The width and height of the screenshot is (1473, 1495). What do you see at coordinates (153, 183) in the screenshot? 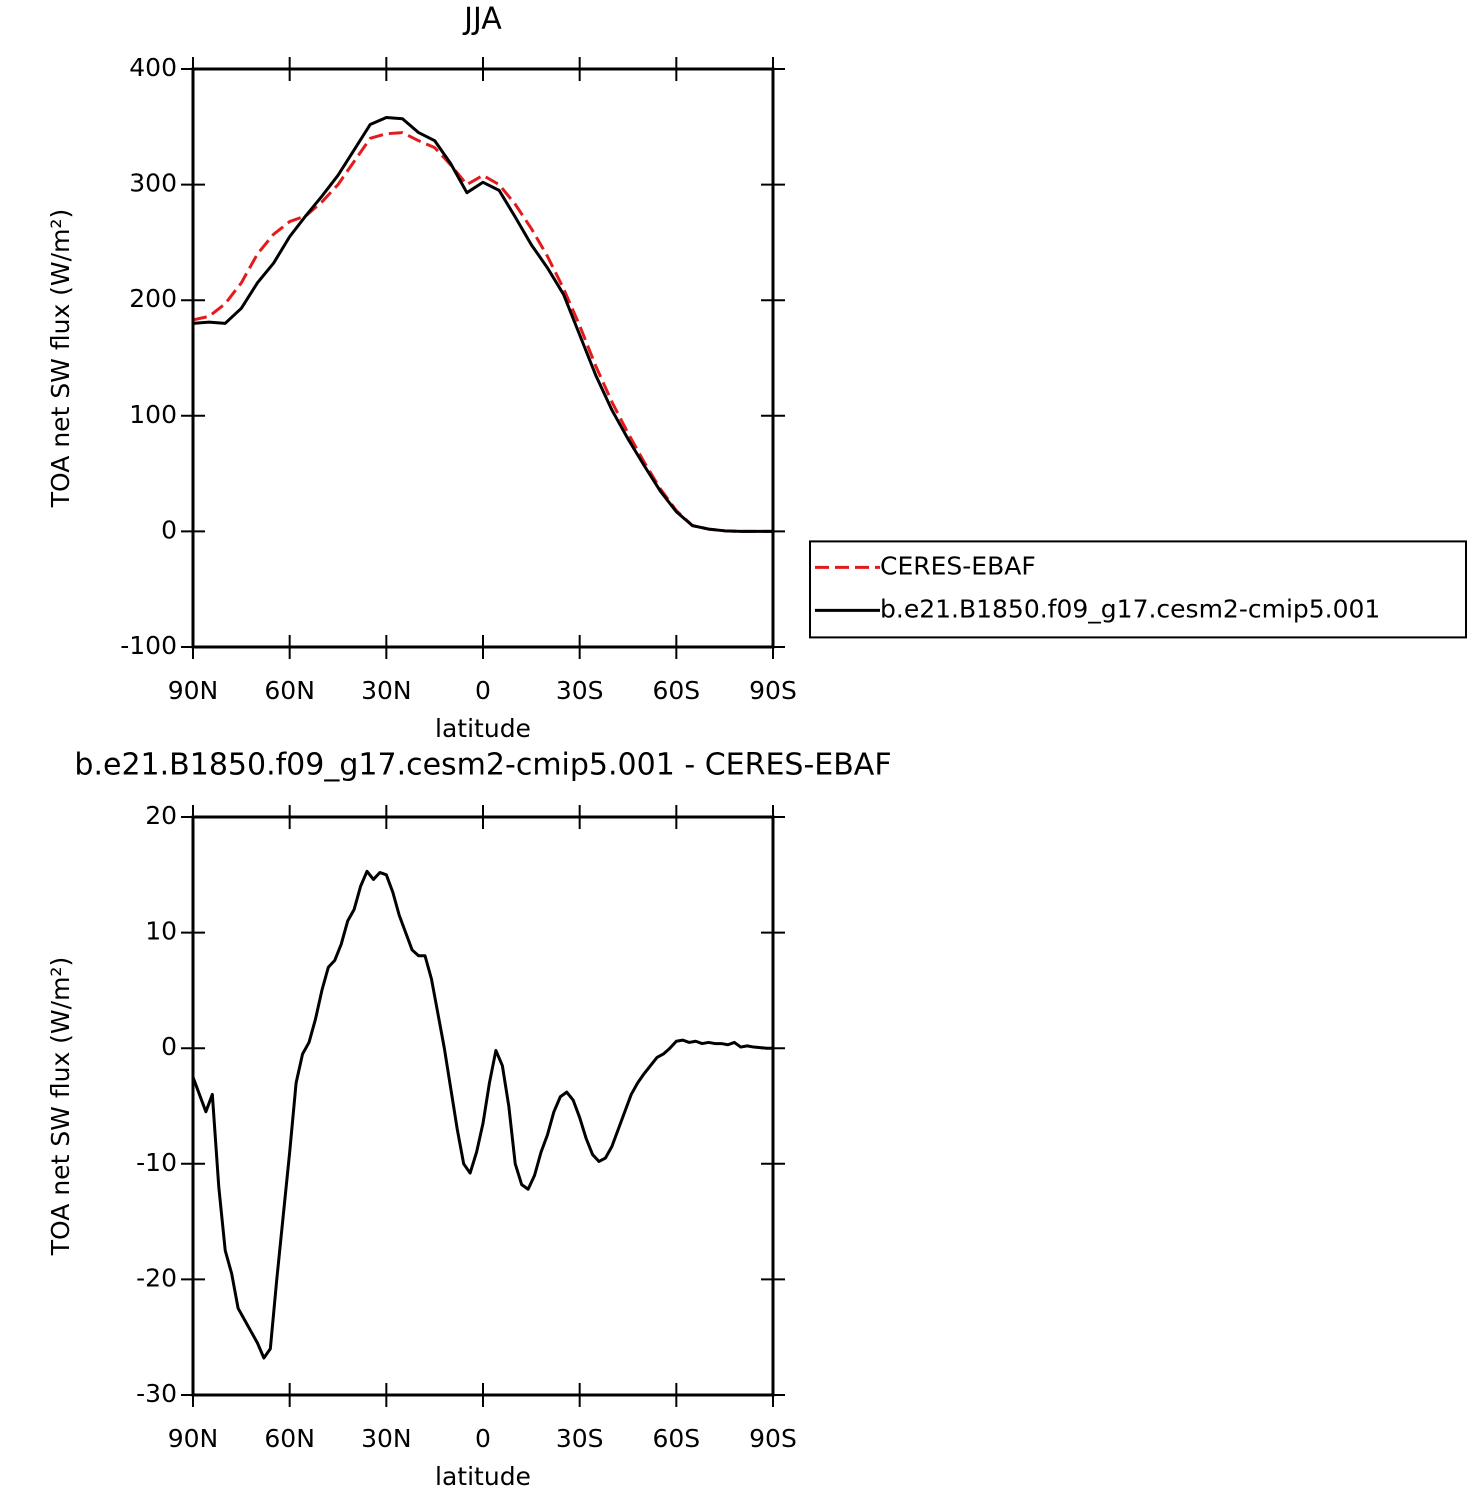
I see `y-tick-label: 300` at bounding box center [153, 183].